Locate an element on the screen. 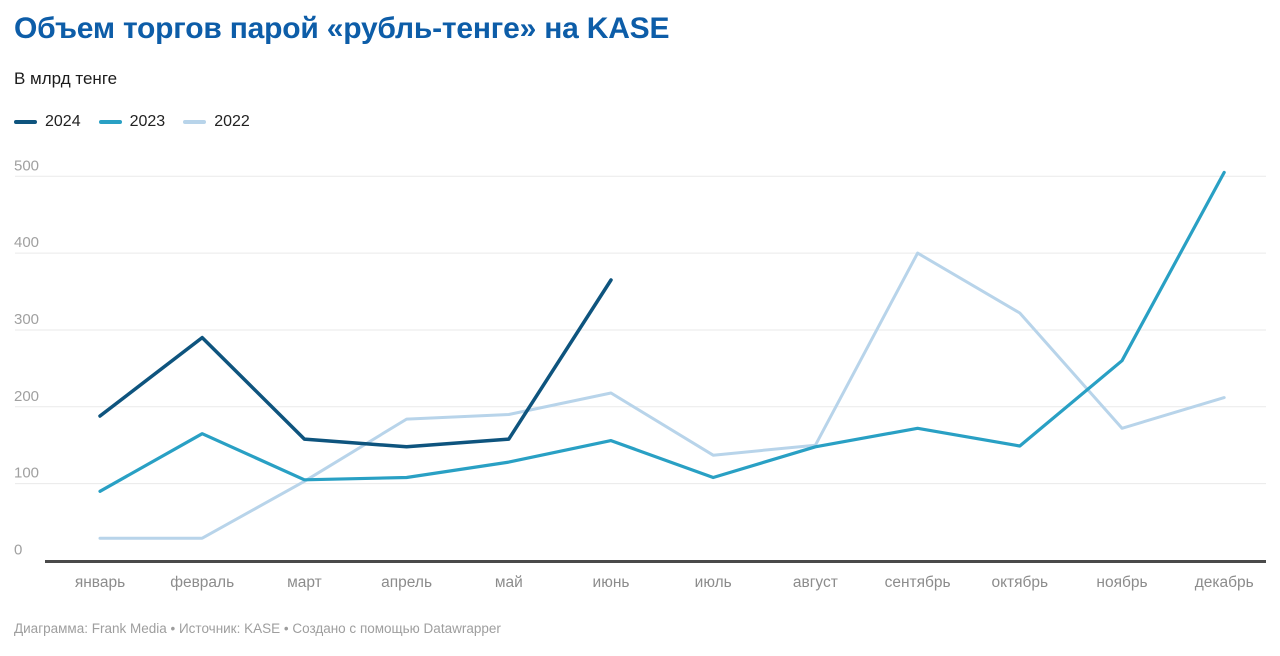 This screenshot has height=656, width=1280. x-tick-label-апрель: апрель is located at coordinates (406, 582).